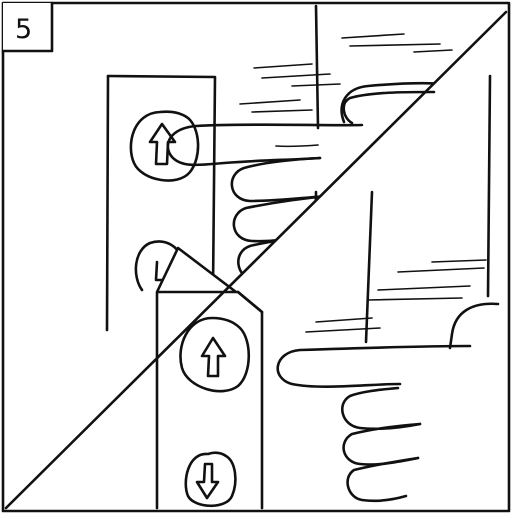 This screenshot has width=512, height=514. Describe the element at coordinates (389, 107) in the screenshot. I see `lower-hand-back` at that location.